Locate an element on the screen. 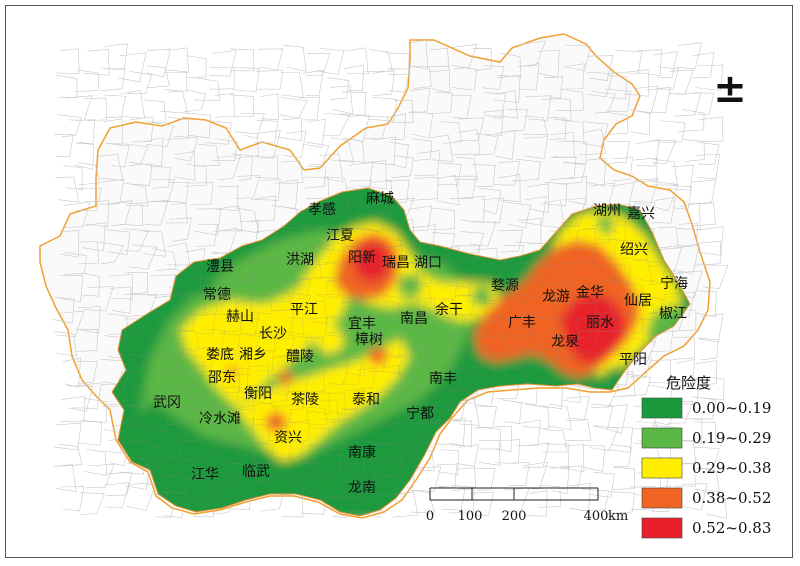  legend-label: 0.38~0.52 is located at coordinates (731, 498).